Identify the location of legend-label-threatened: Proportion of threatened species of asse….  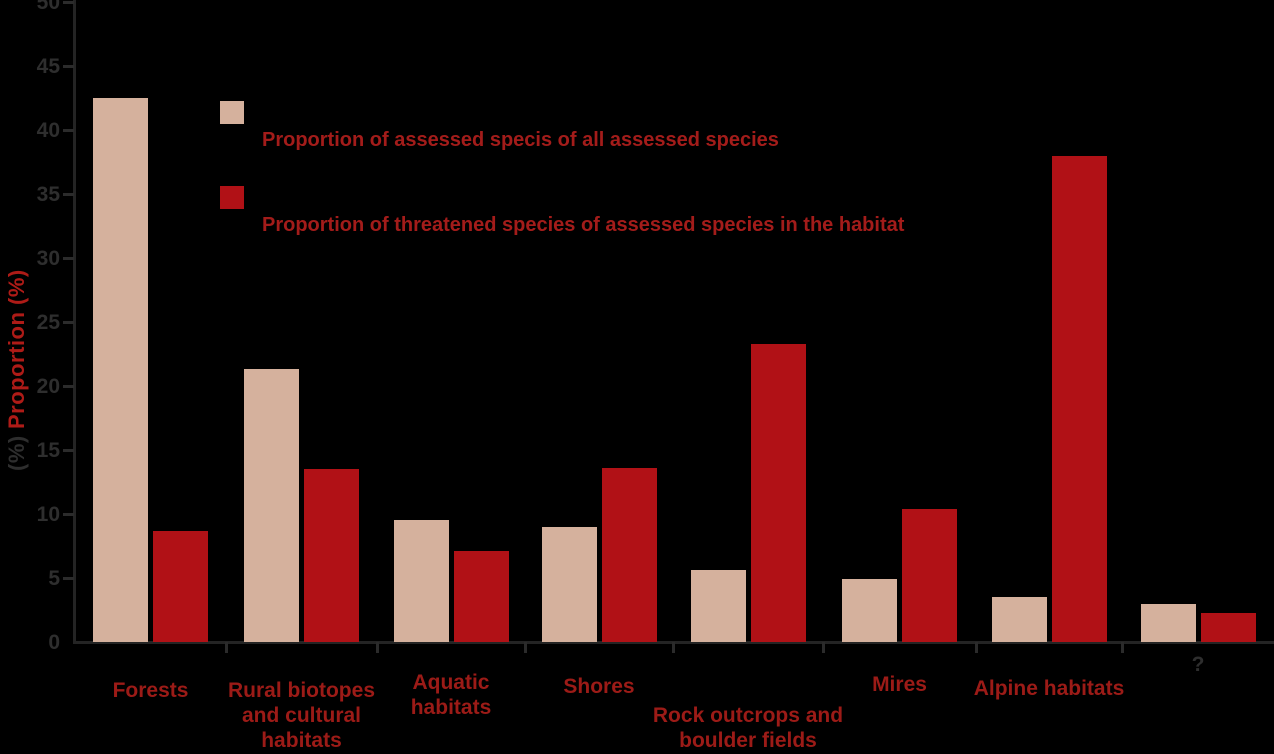
(583, 225).